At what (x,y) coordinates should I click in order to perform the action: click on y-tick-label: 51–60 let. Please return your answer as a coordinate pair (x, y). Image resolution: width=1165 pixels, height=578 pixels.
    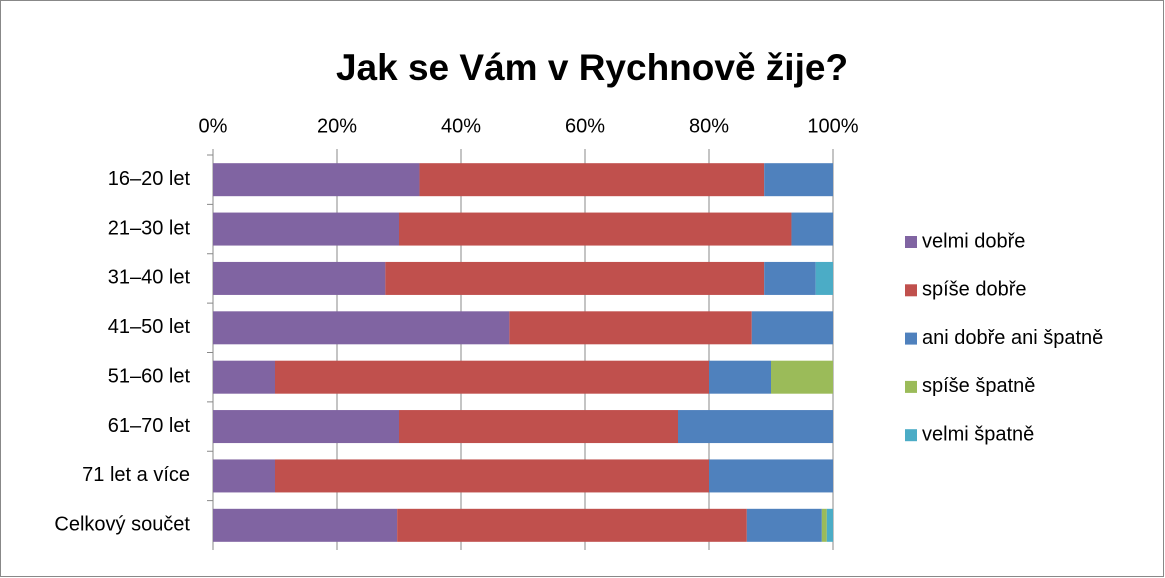
    Looking at the image, I should click on (149, 376).